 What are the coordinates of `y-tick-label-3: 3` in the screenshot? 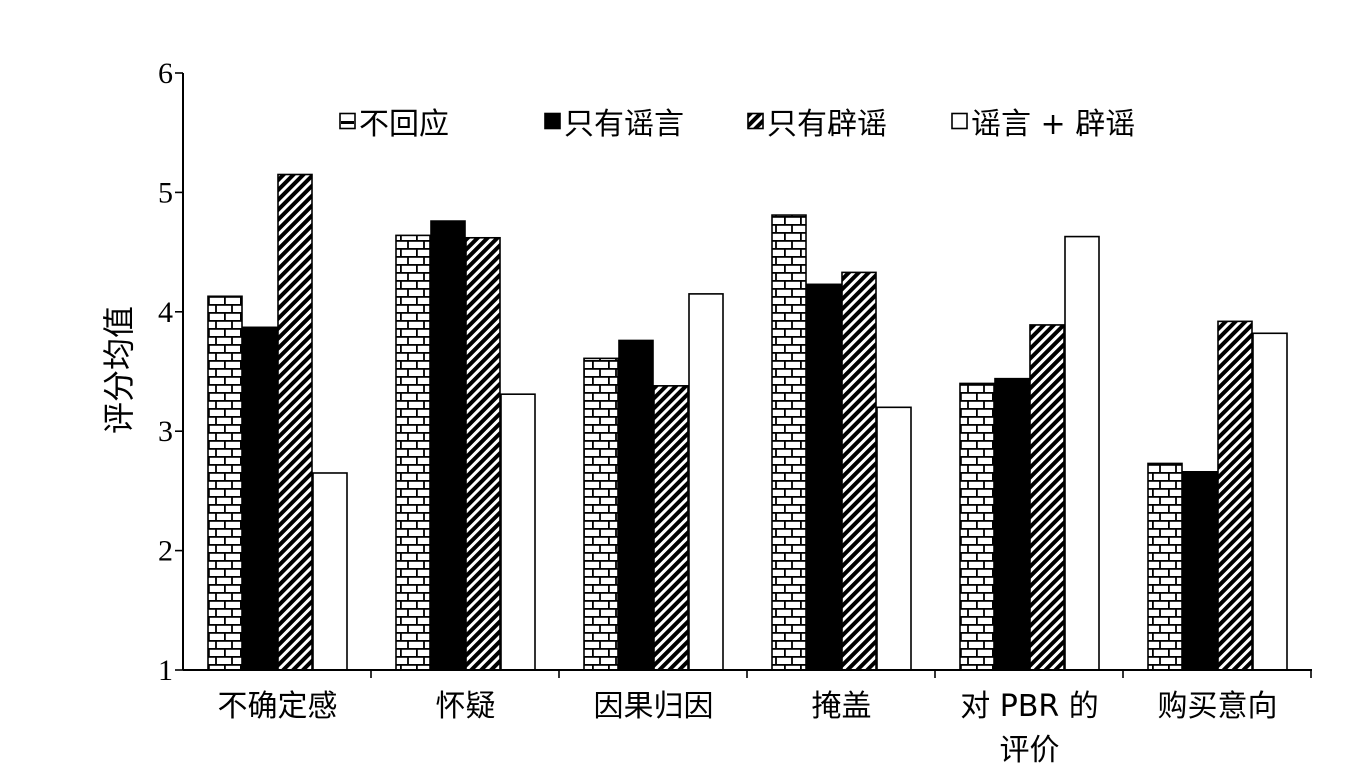 It's located at (165, 431).